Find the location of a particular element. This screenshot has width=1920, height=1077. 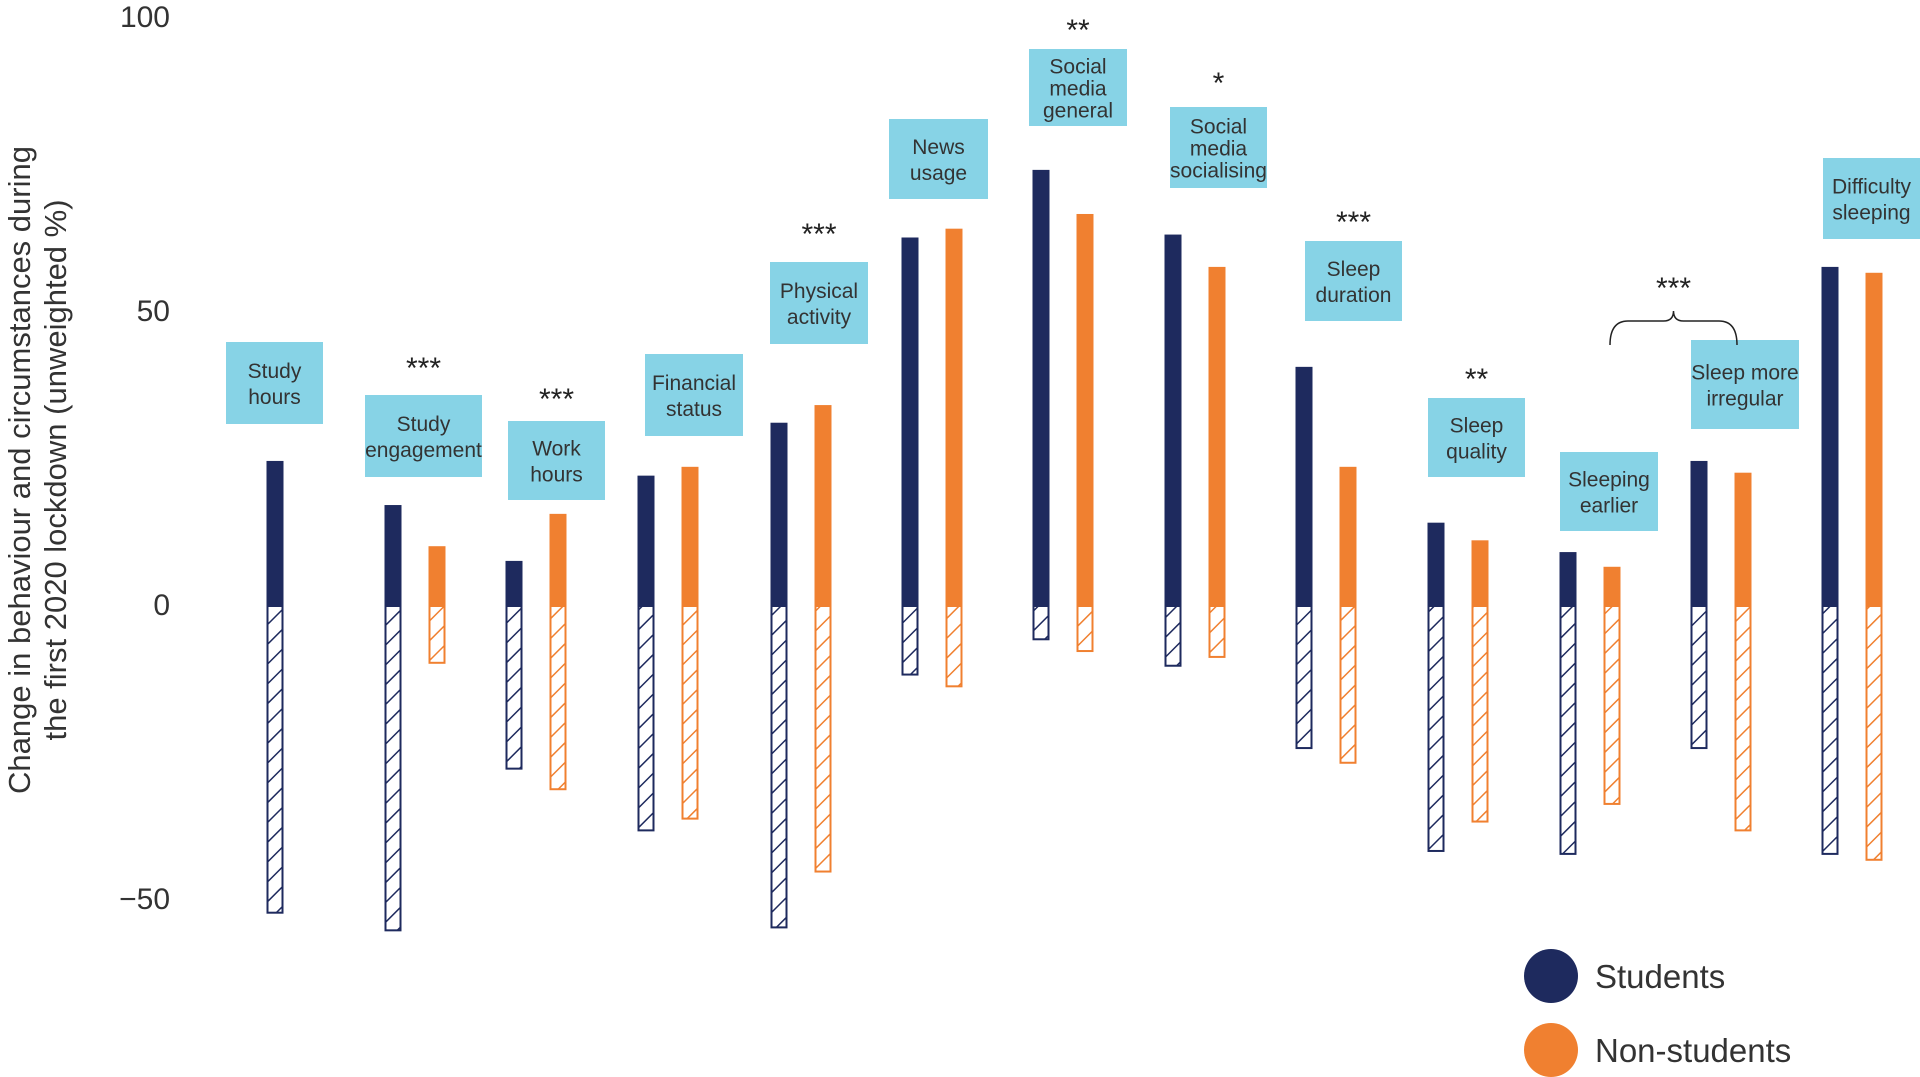

category-label: News usage is located at coordinates (938, 159).